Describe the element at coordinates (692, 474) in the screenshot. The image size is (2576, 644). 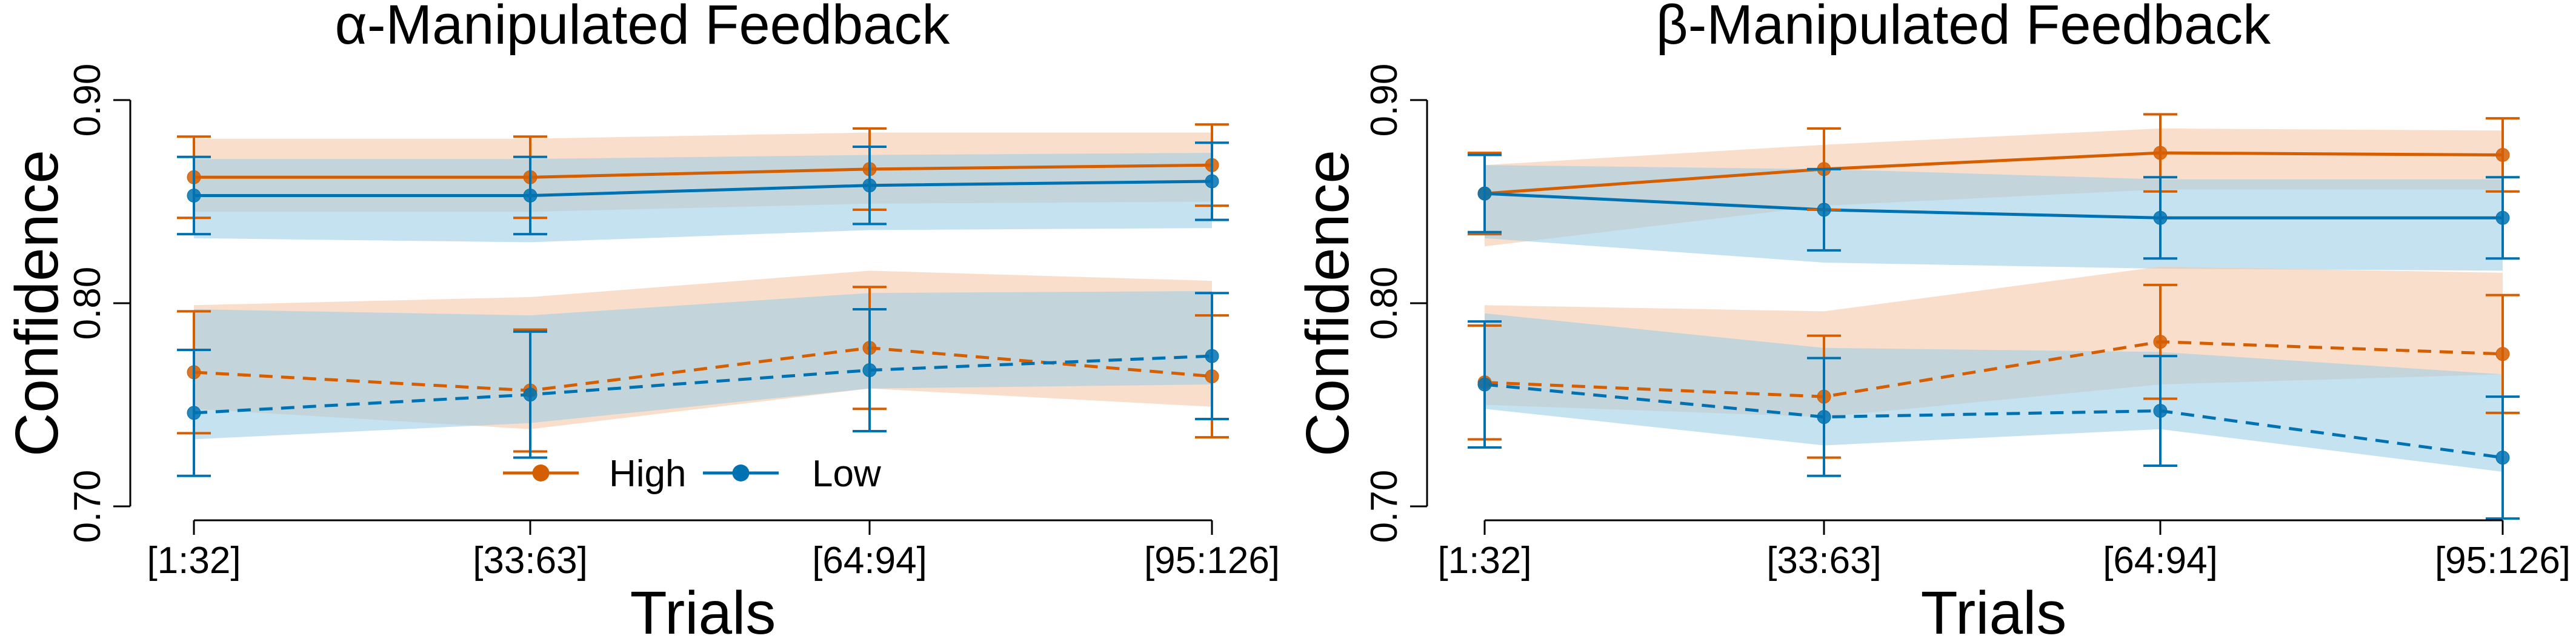
I see `legend: High Low` at that location.